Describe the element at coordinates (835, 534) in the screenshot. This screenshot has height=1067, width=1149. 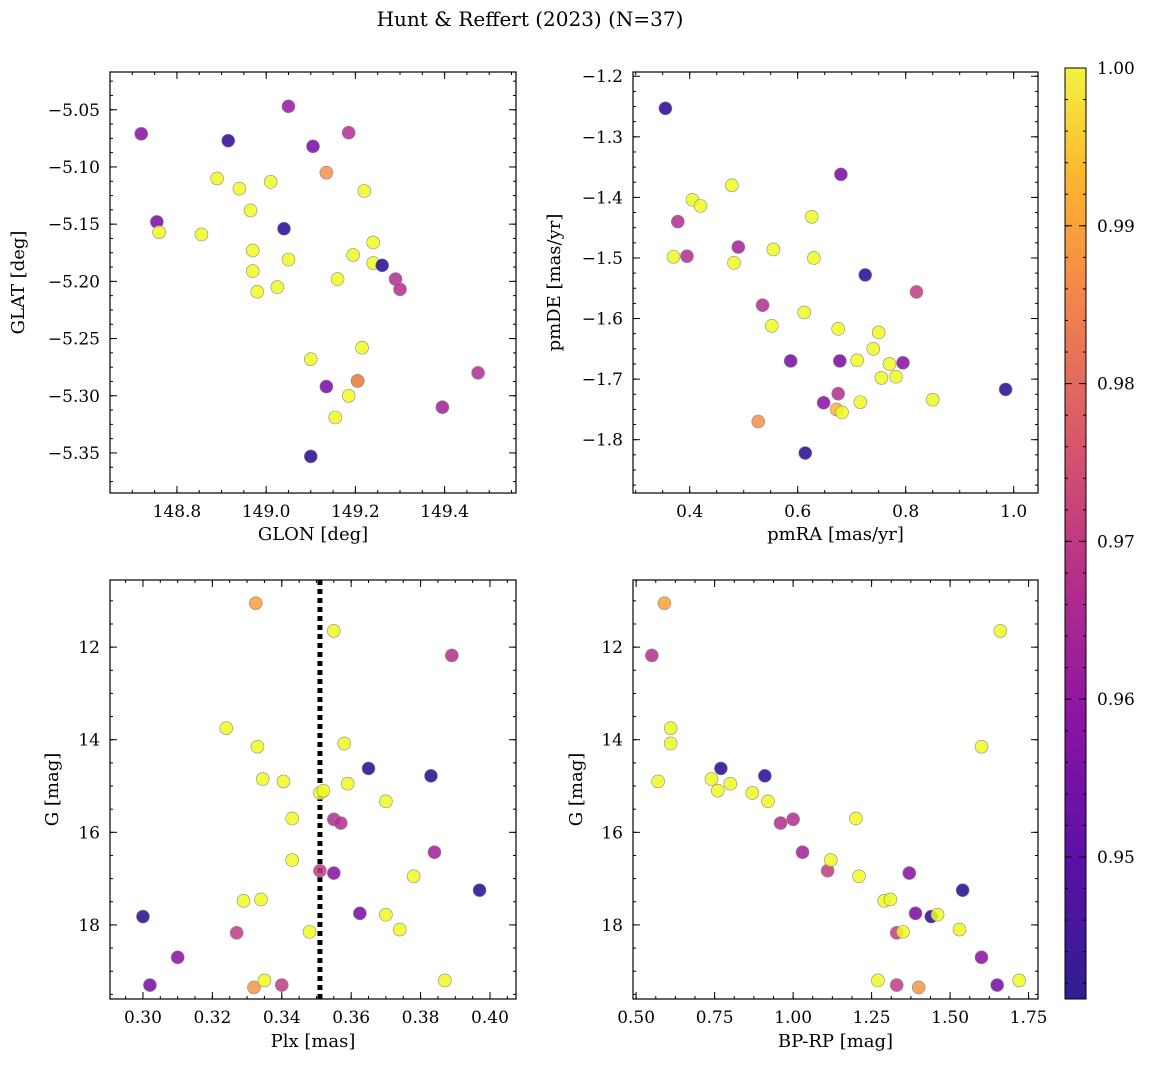
I see `x-axis-label: pmRA [mas/yr]` at that location.